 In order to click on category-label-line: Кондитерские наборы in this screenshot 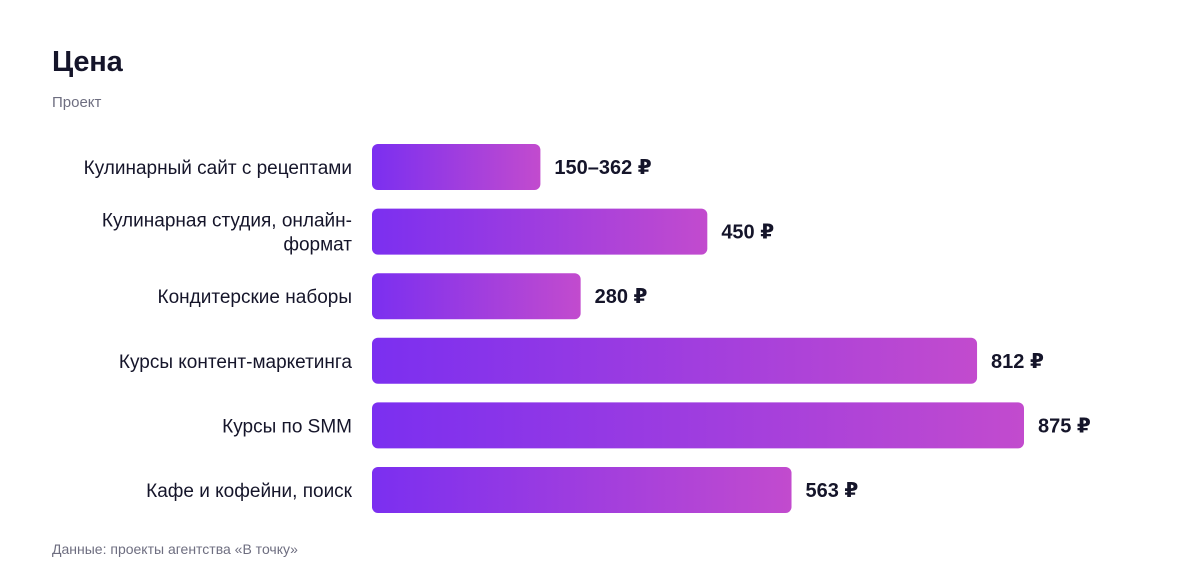, I will do `click(255, 297)`.